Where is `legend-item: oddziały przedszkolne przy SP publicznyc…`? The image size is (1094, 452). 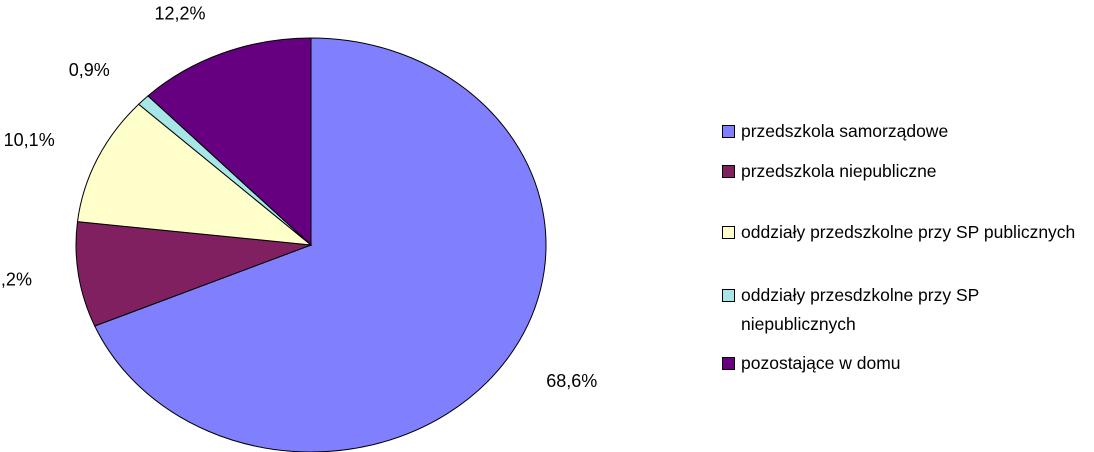 legend-item: oddziały przedszkolne przy SP publicznyc… is located at coordinates (904, 232).